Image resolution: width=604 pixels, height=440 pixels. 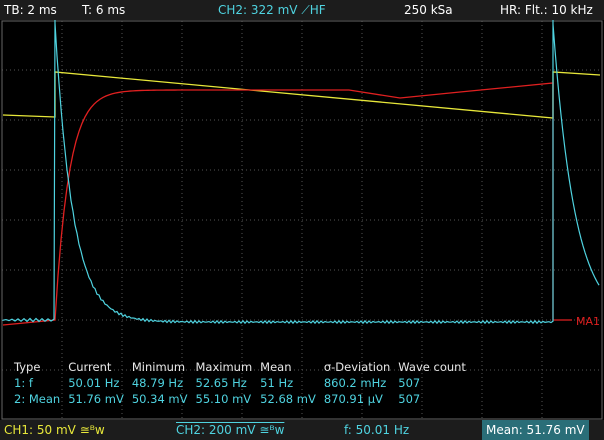 What do you see at coordinates (104, 10) in the screenshot?
I see `trigger-time: T: 6 ms` at bounding box center [104, 10].